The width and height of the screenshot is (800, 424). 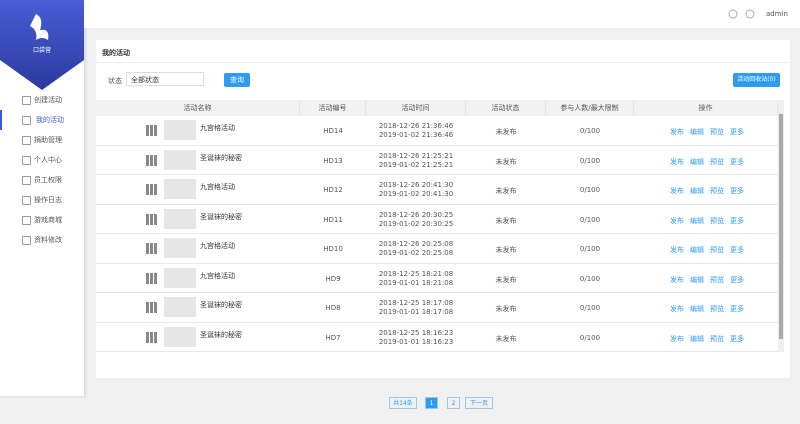 I want to click on activity-id: HD12, so click(x=333, y=190).